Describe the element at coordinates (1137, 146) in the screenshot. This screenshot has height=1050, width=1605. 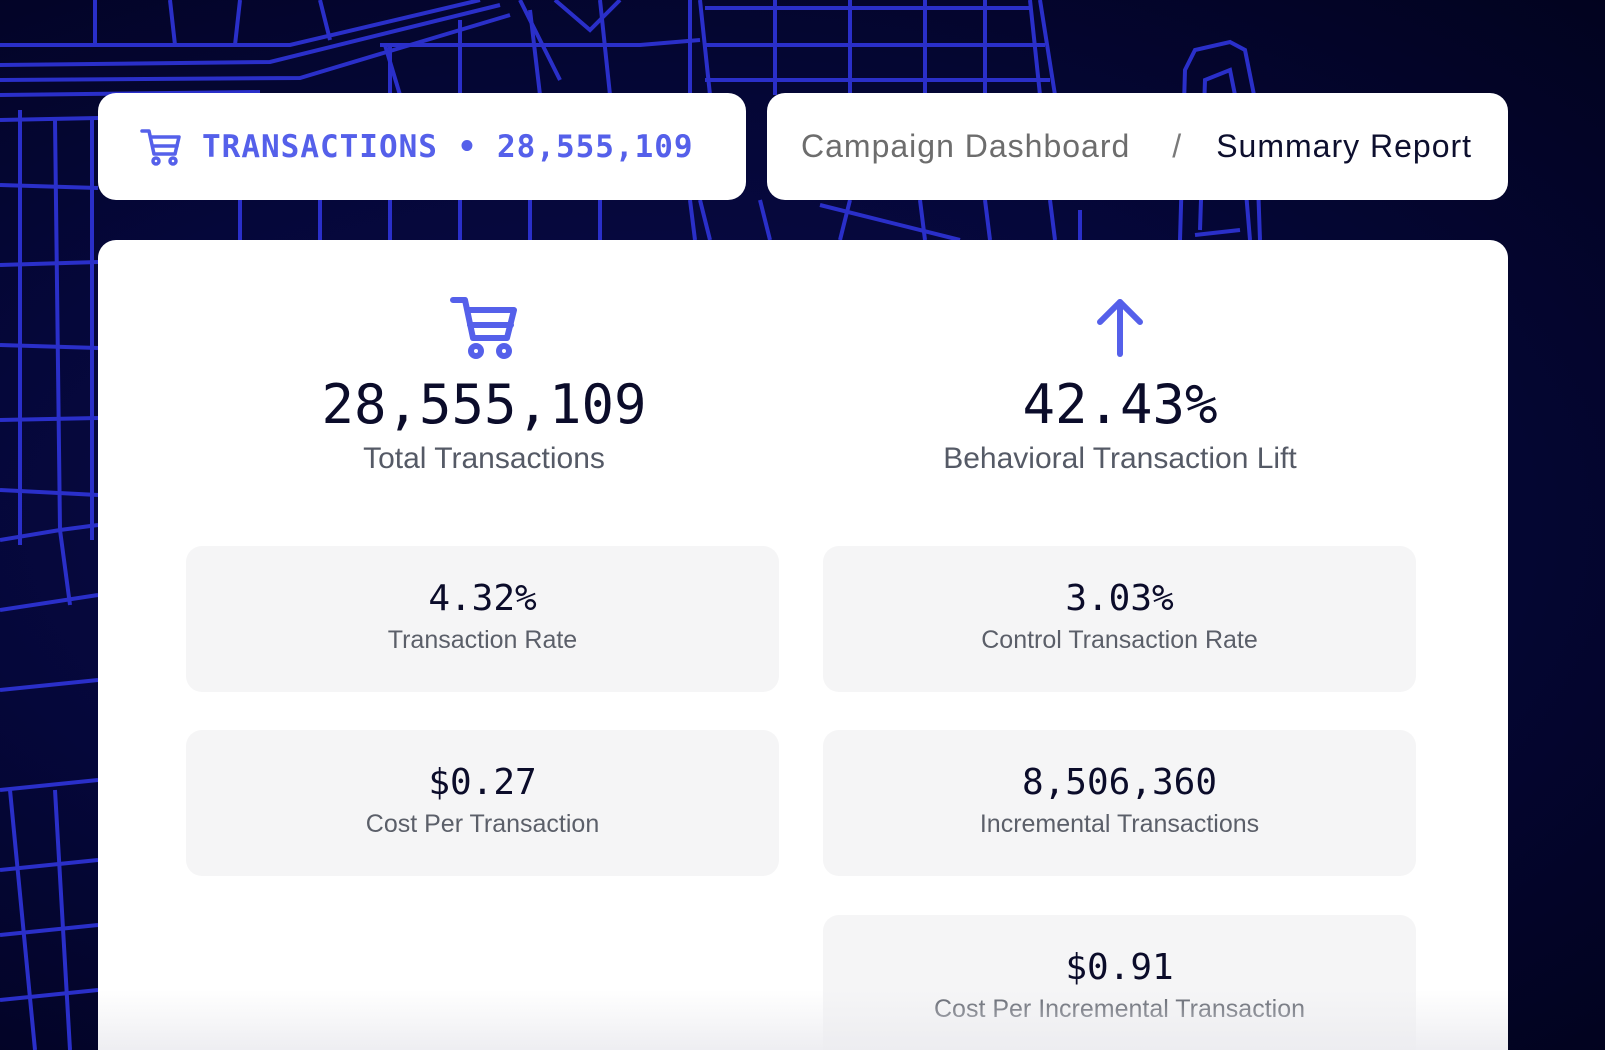
I see `breadcrumb: Campaign Dashboard / Summary Report` at that location.